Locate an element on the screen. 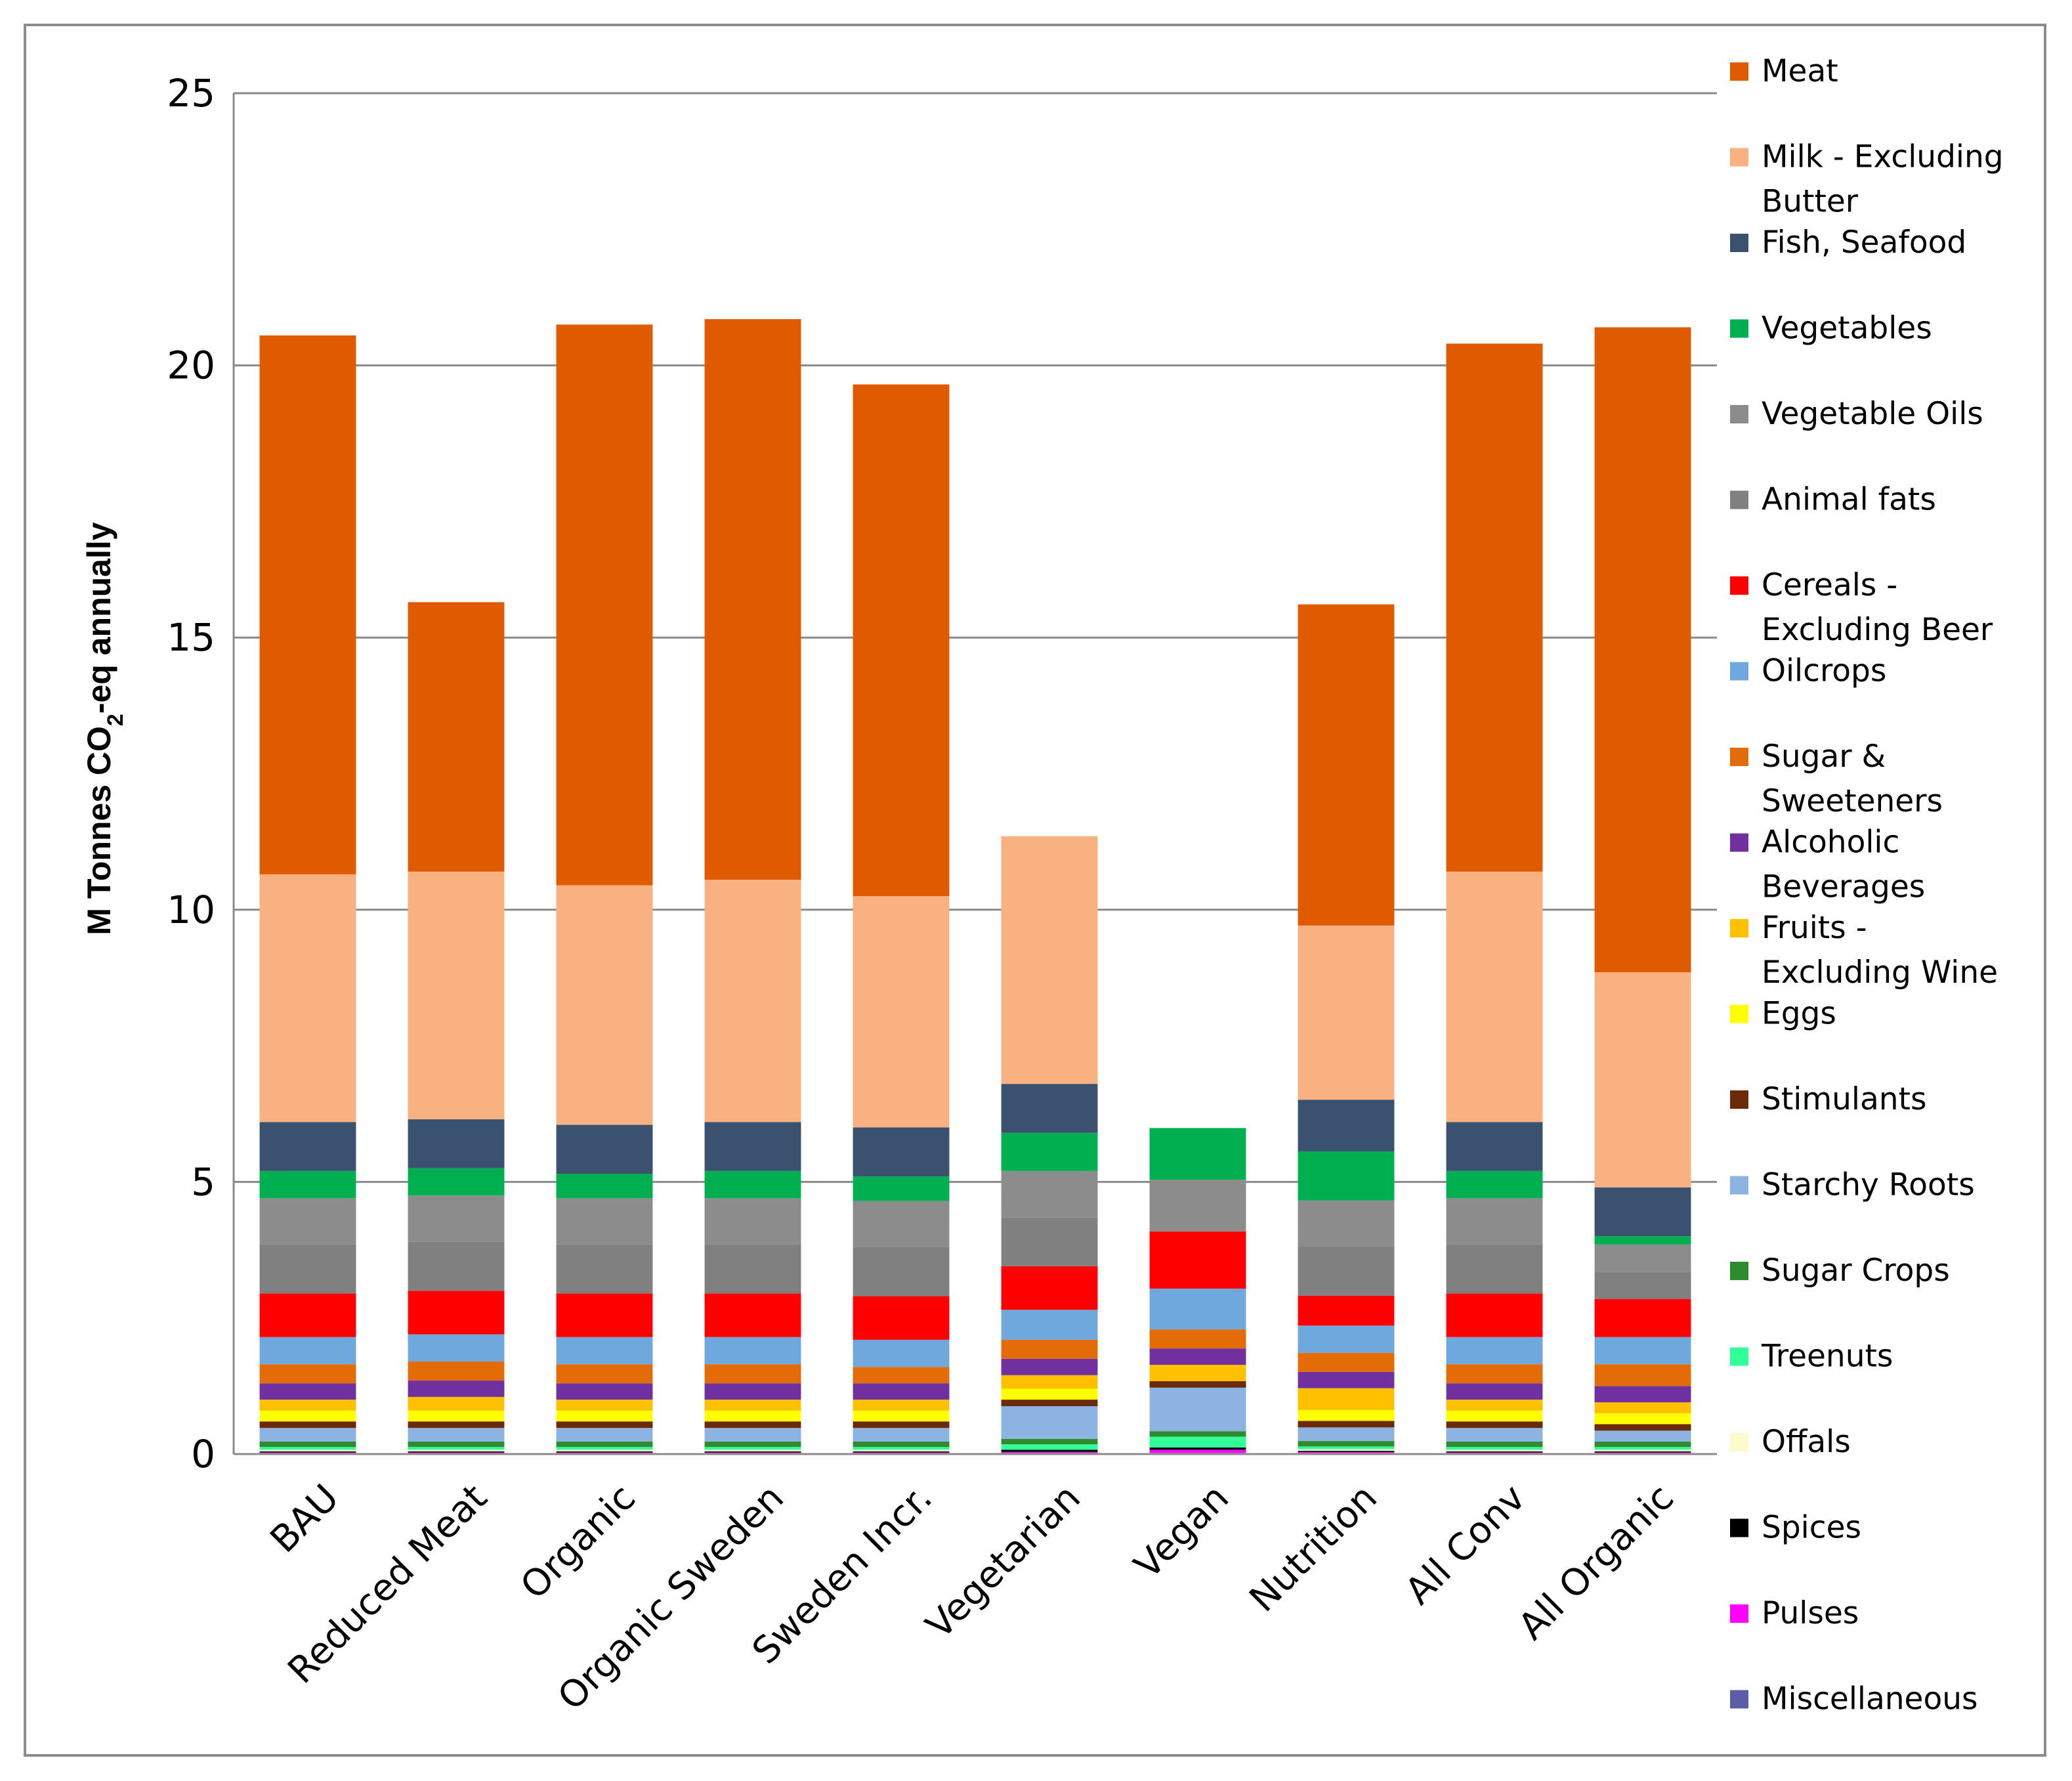 The width and height of the screenshot is (2072, 1781). legend-item: Fish, Seafood is located at coordinates (1848, 243).